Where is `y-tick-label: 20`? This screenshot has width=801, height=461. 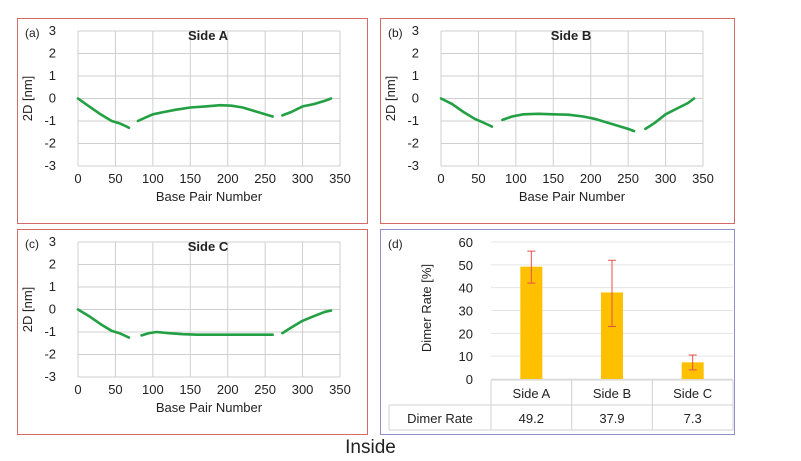
y-tick-label: 20 is located at coordinates (466, 333).